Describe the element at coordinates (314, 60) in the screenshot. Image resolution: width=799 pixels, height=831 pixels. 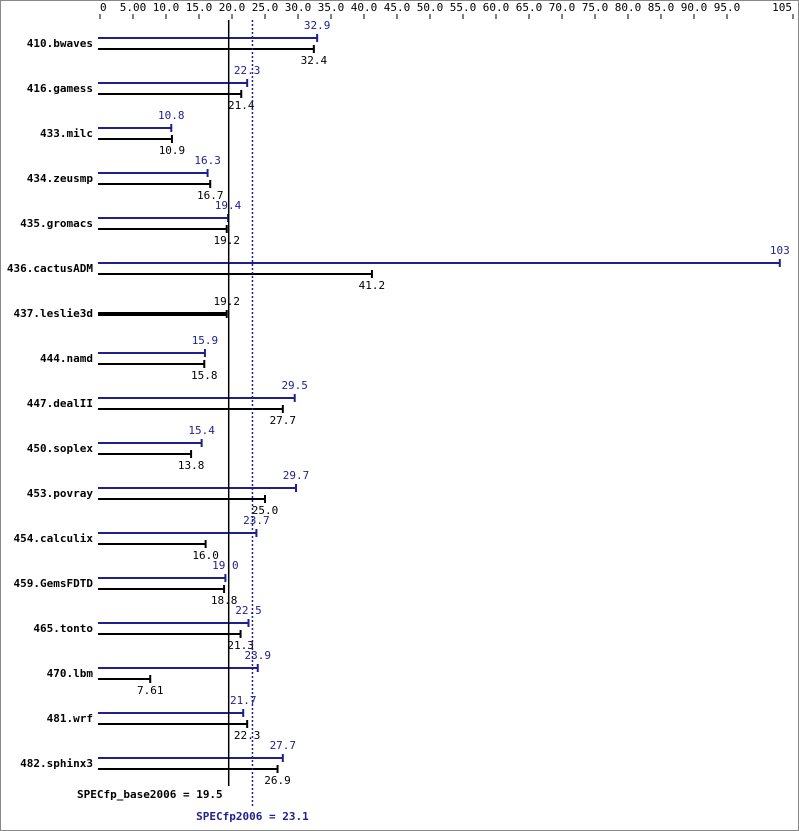
I see `value-label: 32.4` at that location.